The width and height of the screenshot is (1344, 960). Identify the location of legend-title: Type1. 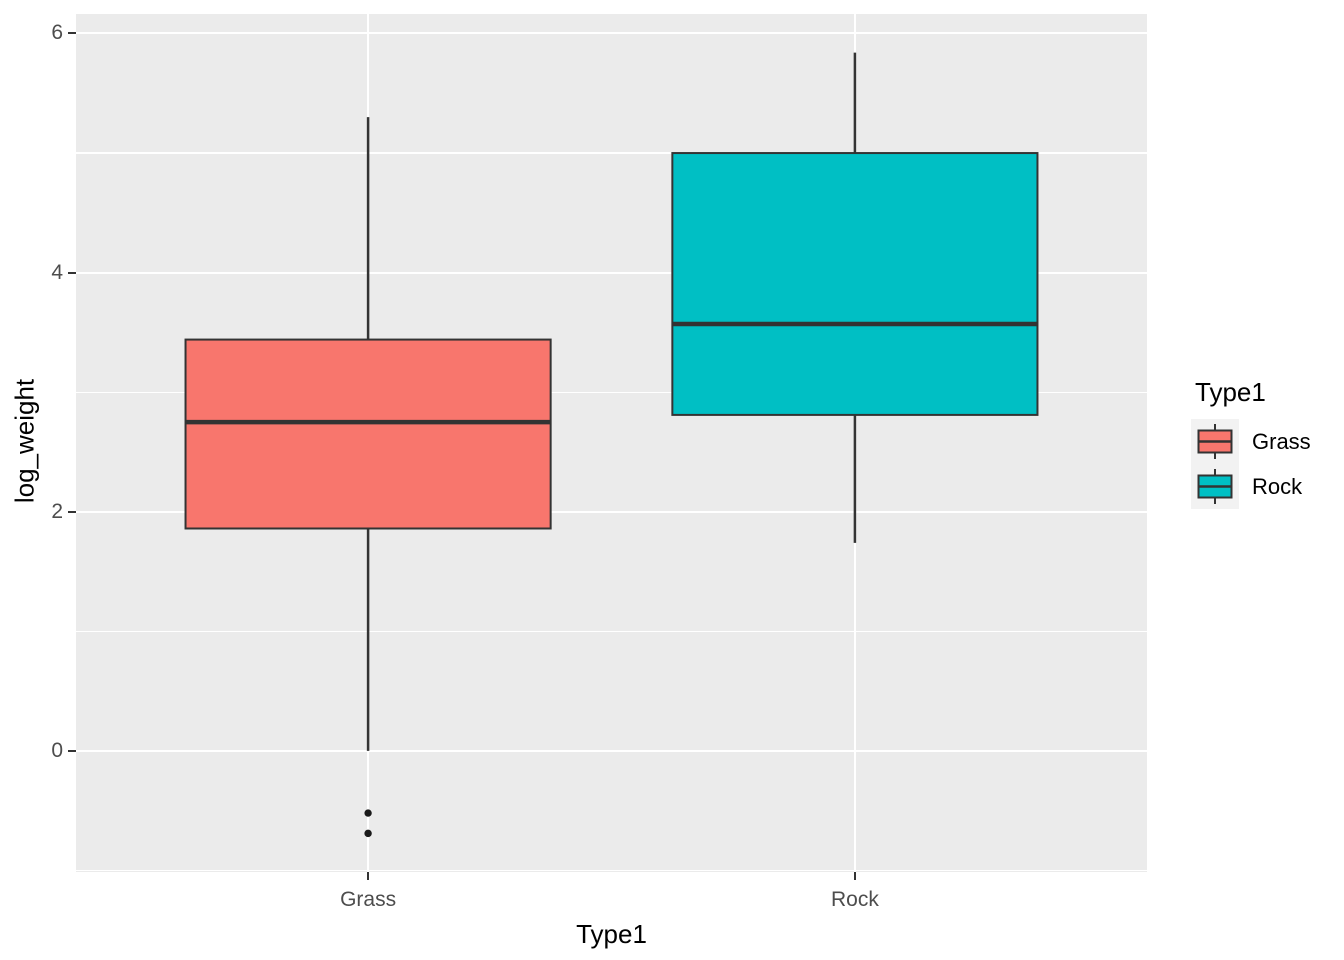
(1230, 392).